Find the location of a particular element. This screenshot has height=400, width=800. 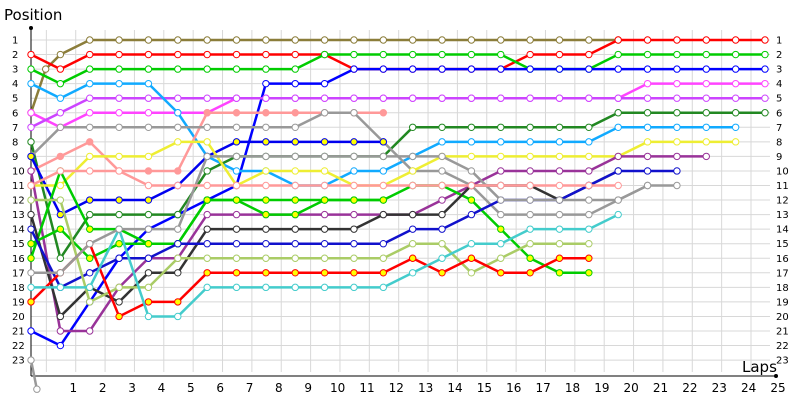

y-tick-label-right: 18 is located at coordinates (782, 288).